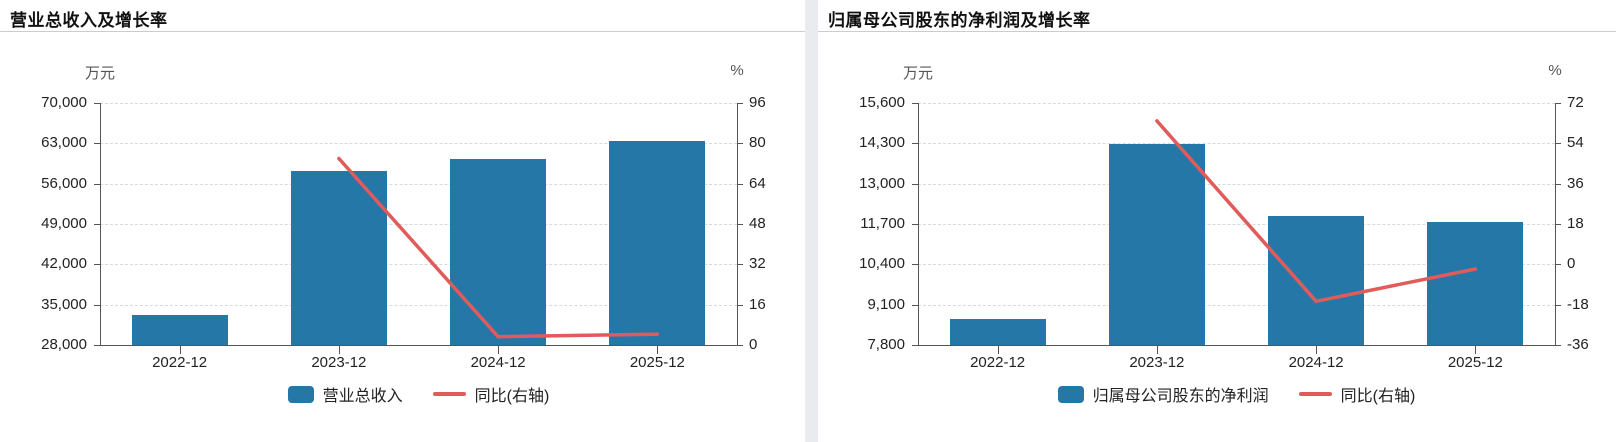 The width and height of the screenshot is (1616, 442). What do you see at coordinates (64, 344) in the screenshot?
I see `left-axis-tick-label: 28,000` at bounding box center [64, 344].